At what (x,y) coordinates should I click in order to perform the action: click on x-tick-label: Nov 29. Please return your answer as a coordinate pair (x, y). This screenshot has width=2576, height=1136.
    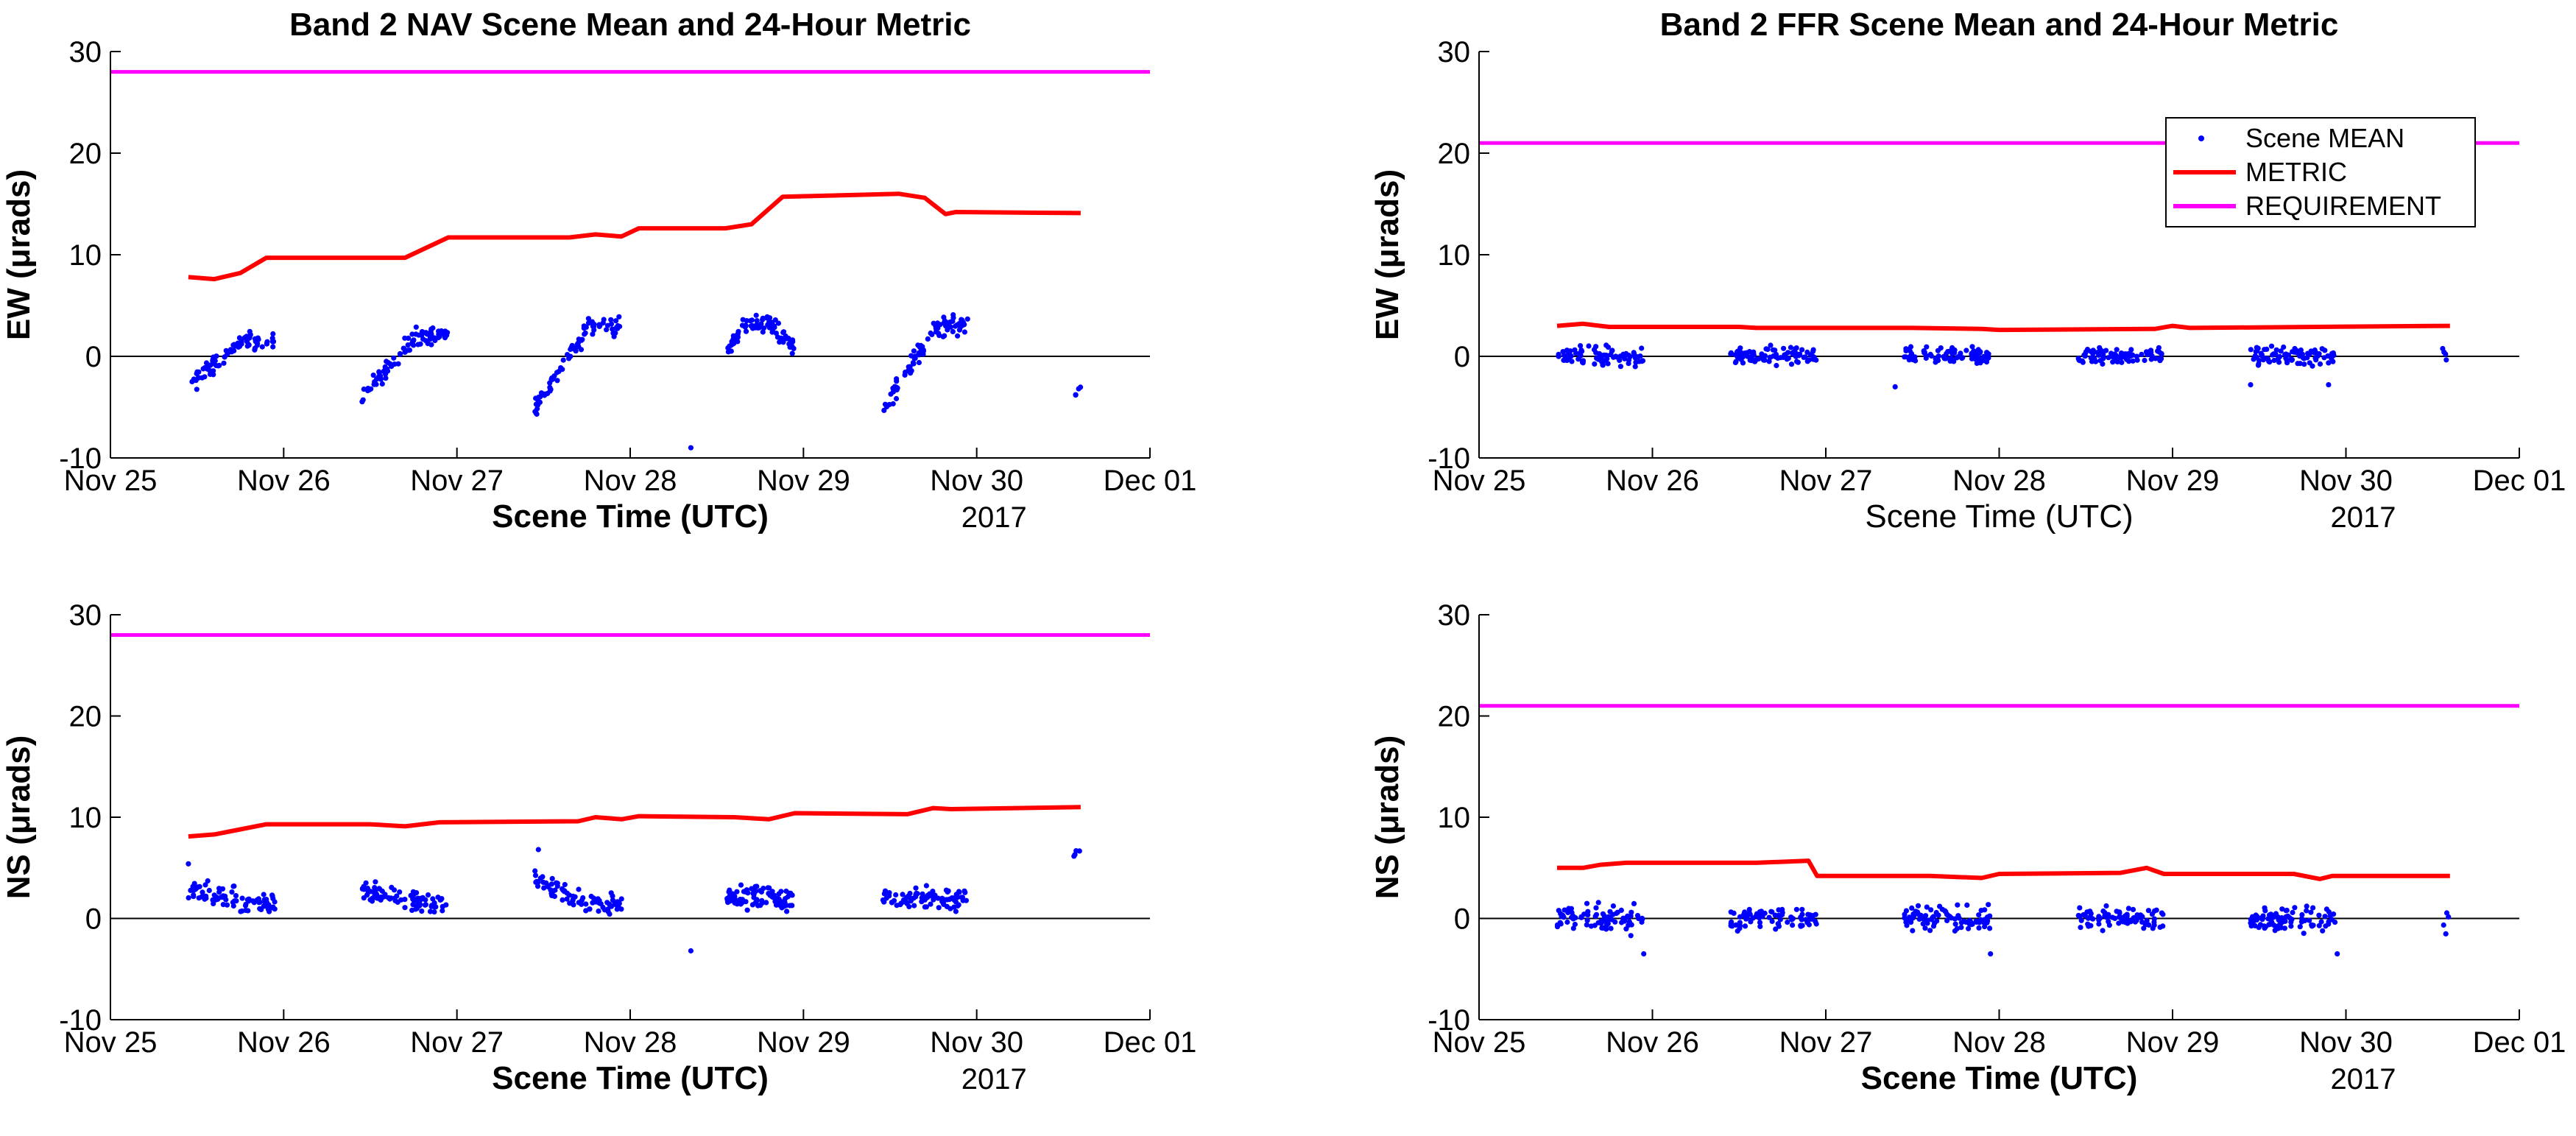
    Looking at the image, I should click on (803, 1042).